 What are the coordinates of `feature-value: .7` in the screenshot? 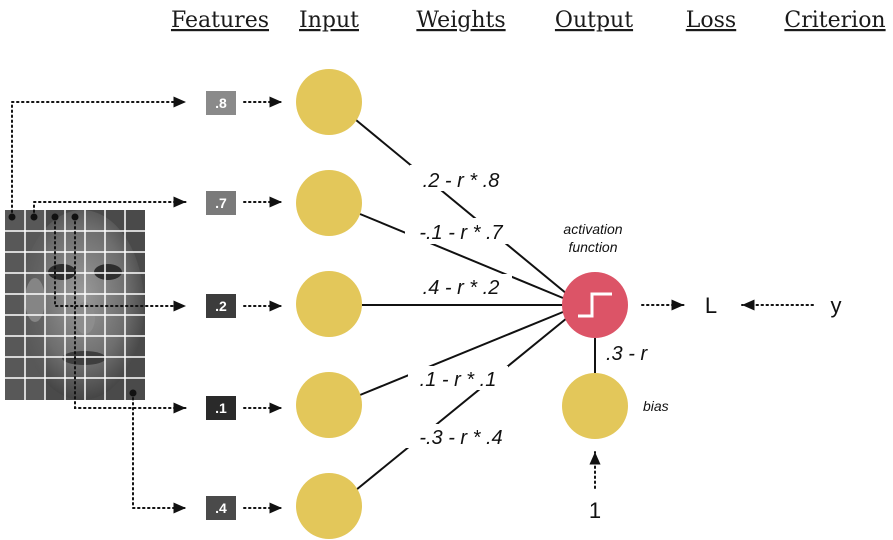 It's located at (221, 203).